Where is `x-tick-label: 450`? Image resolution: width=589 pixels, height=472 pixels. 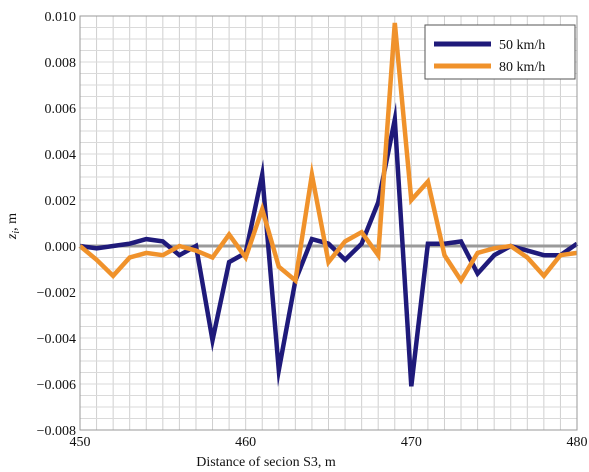 x-tick-label: 450 is located at coordinates (80, 442).